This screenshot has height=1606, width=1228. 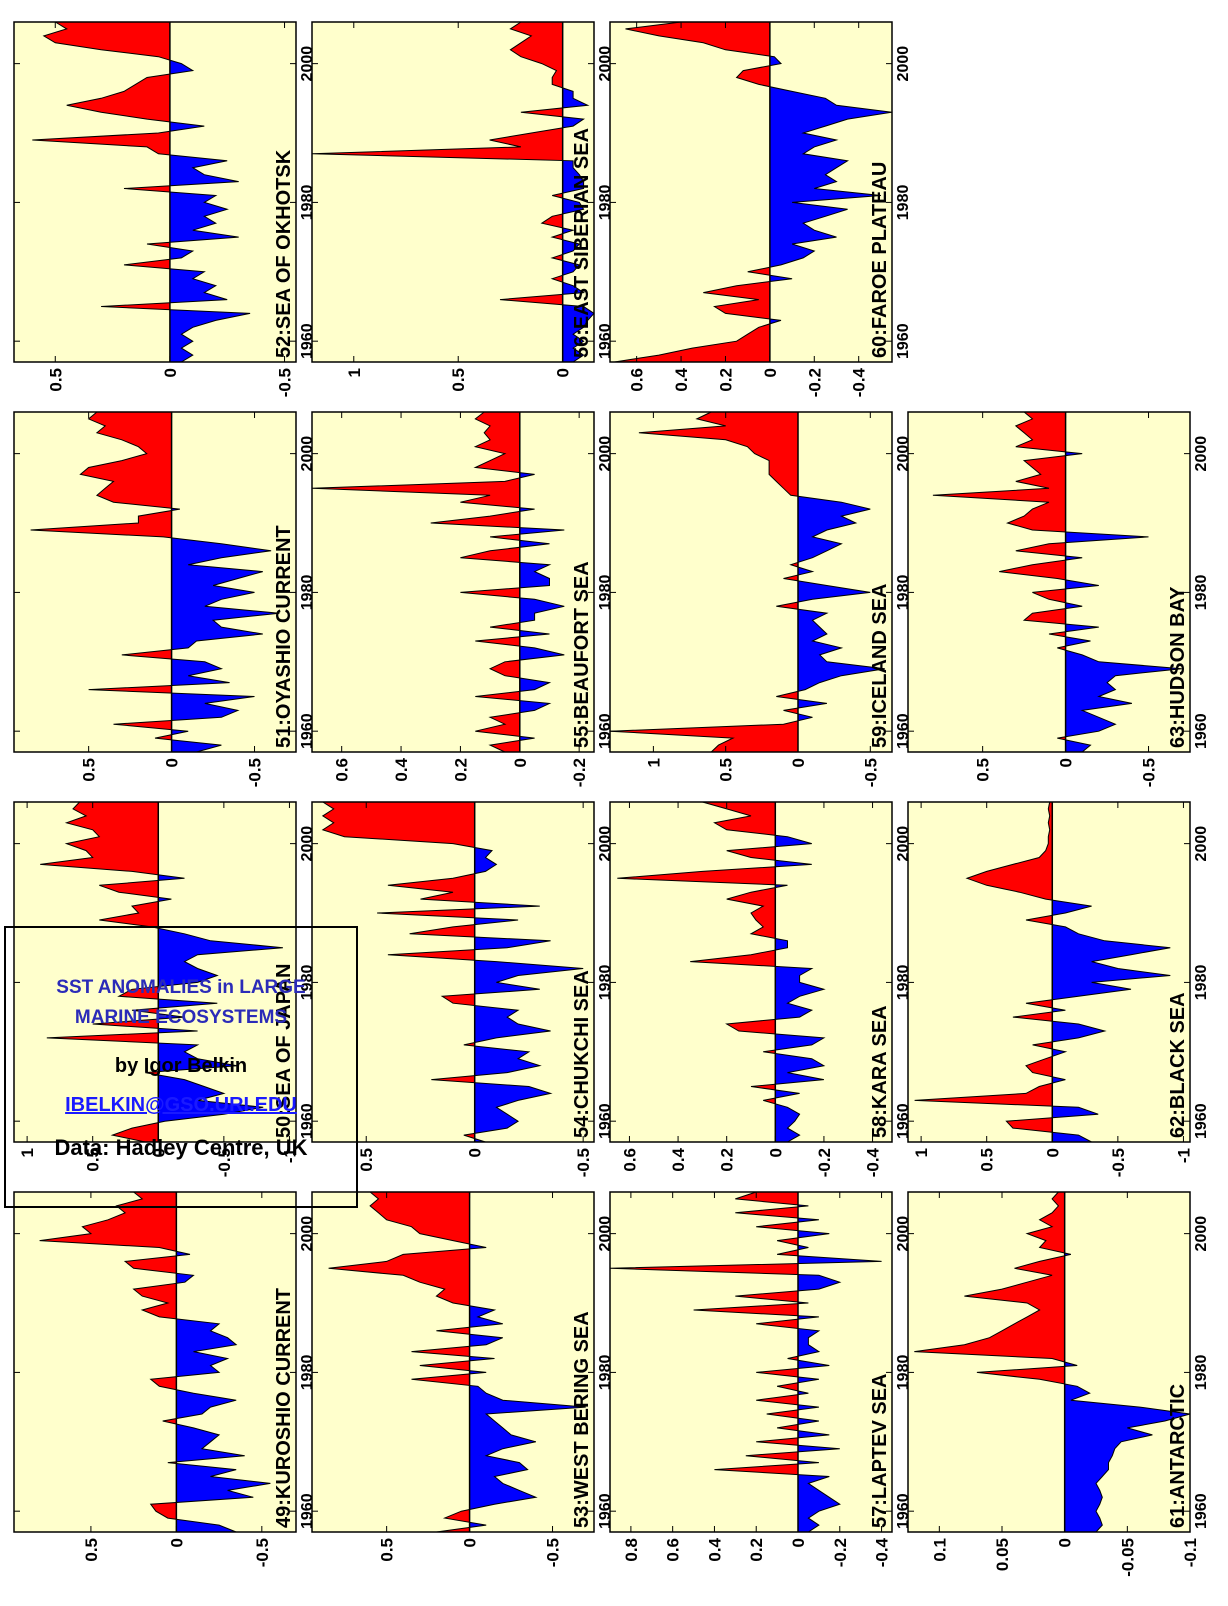 I want to click on panel-title: 63:HUDSON BAY, so click(x=1178, y=667).